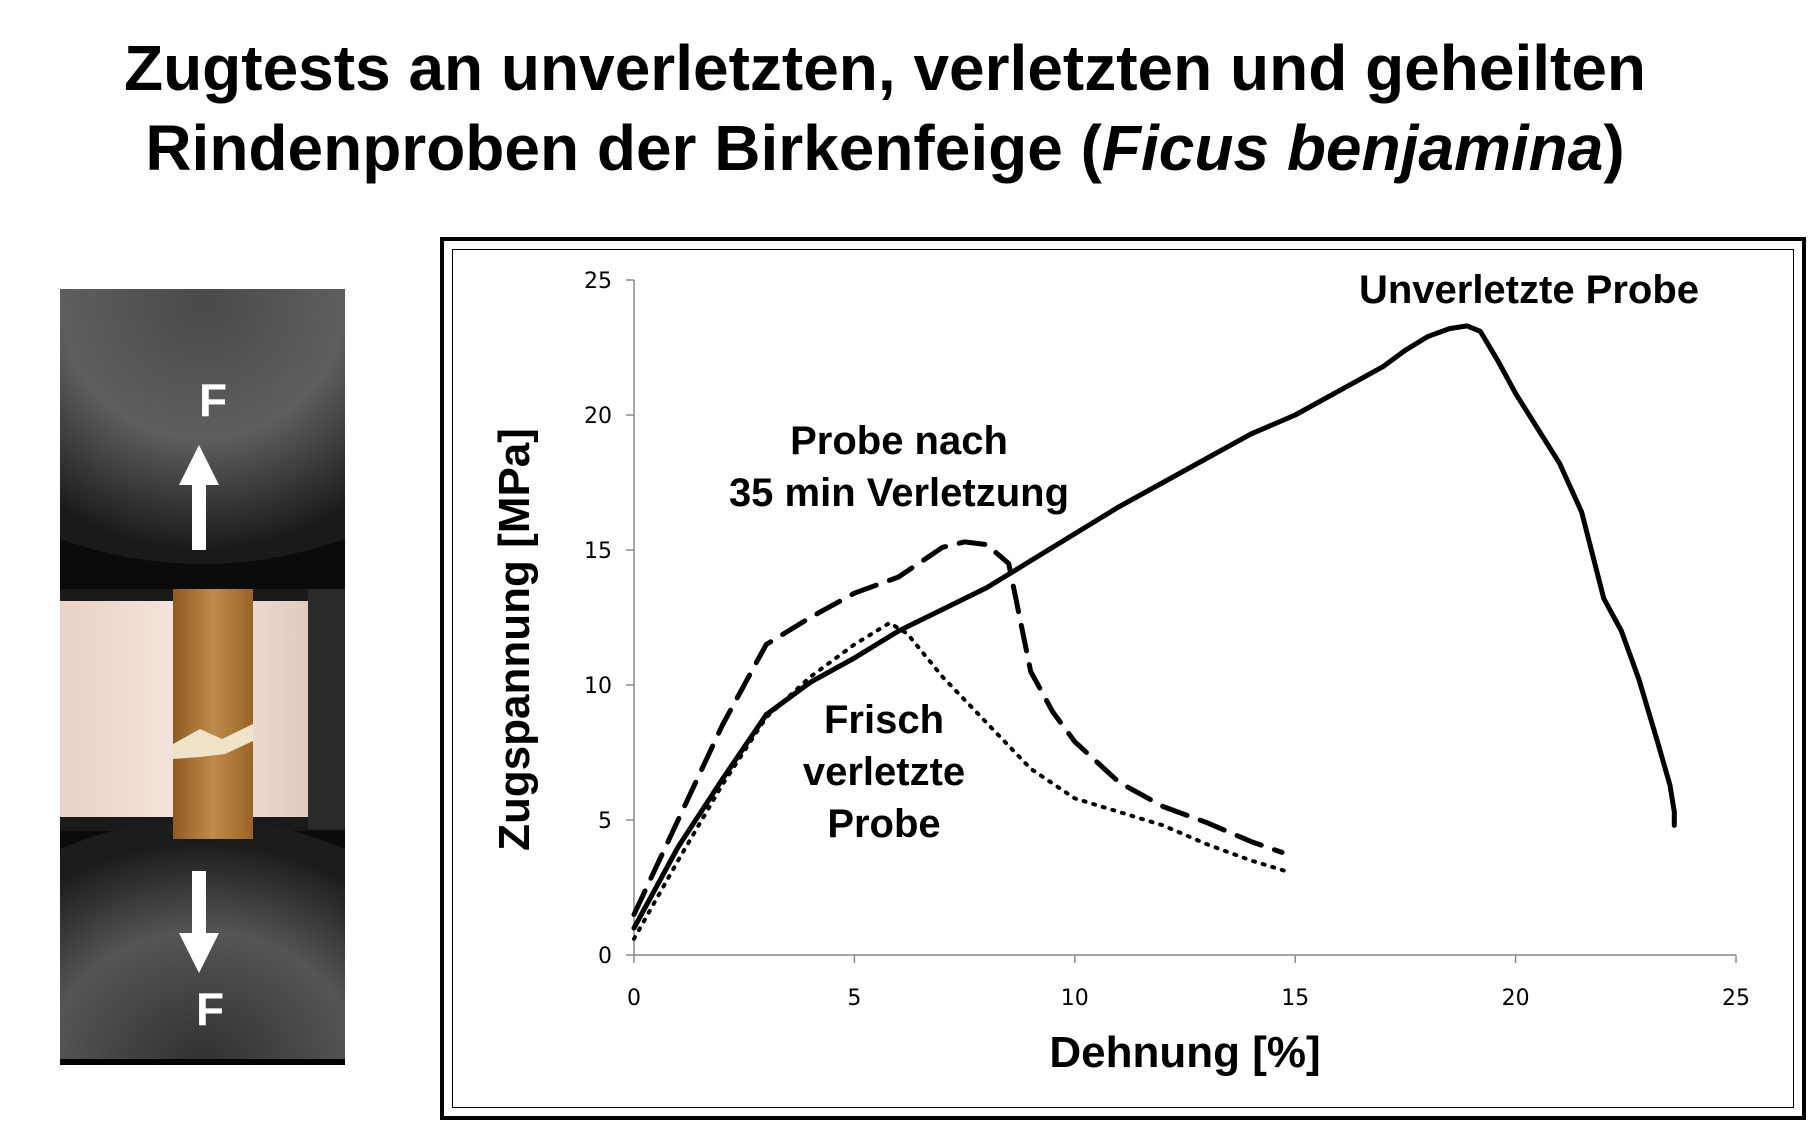  I want to click on title-line-2-prefix: Rindenproben der Birkenfeige (, so click(623, 148).